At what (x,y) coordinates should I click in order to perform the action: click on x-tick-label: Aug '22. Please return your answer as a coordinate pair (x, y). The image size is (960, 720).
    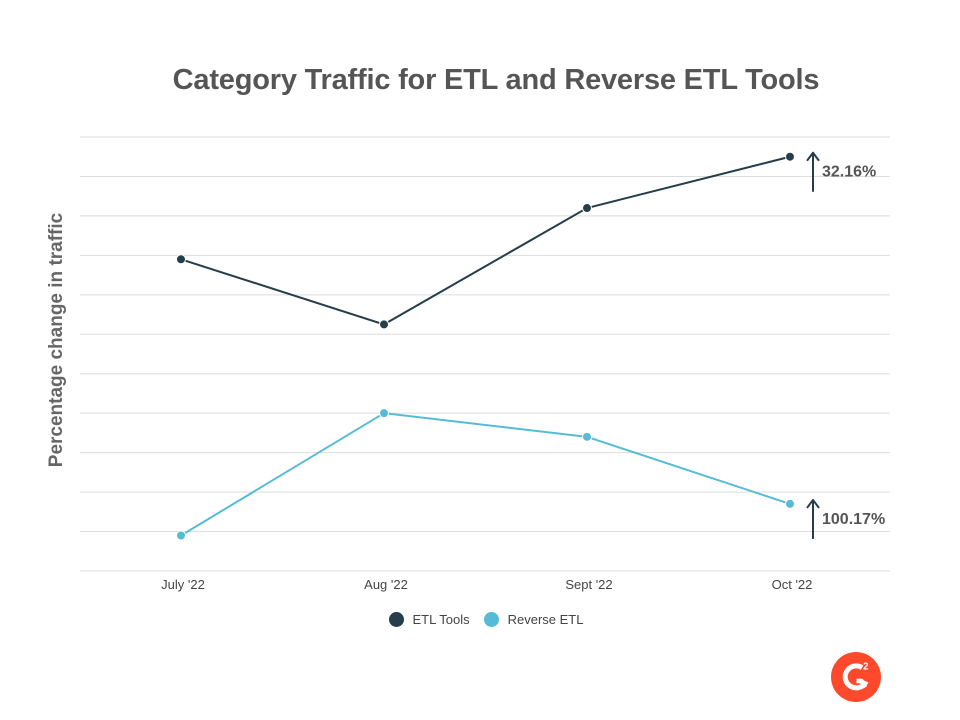
    Looking at the image, I should click on (386, 584).